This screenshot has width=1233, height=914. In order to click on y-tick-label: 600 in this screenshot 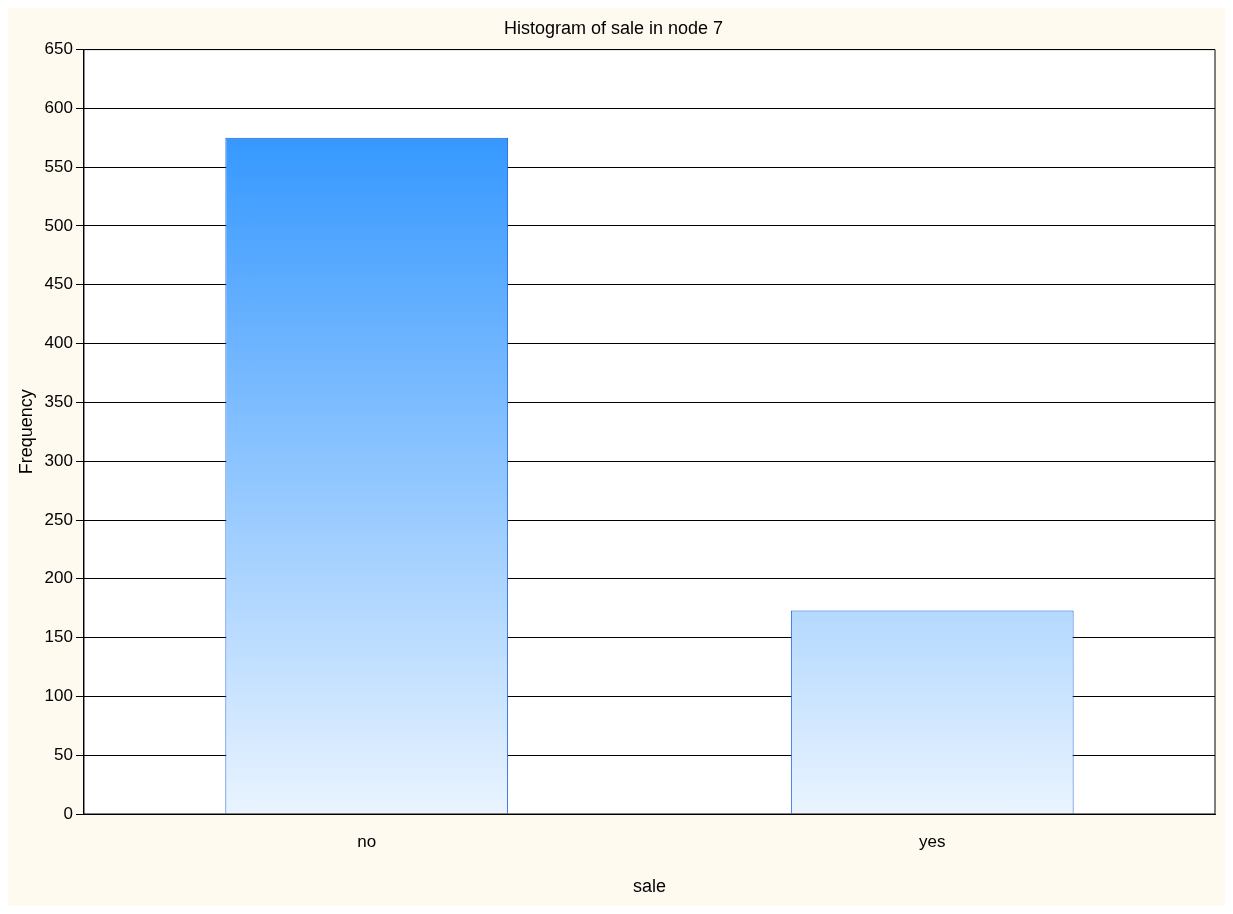, I will do `click(58, 108)`.